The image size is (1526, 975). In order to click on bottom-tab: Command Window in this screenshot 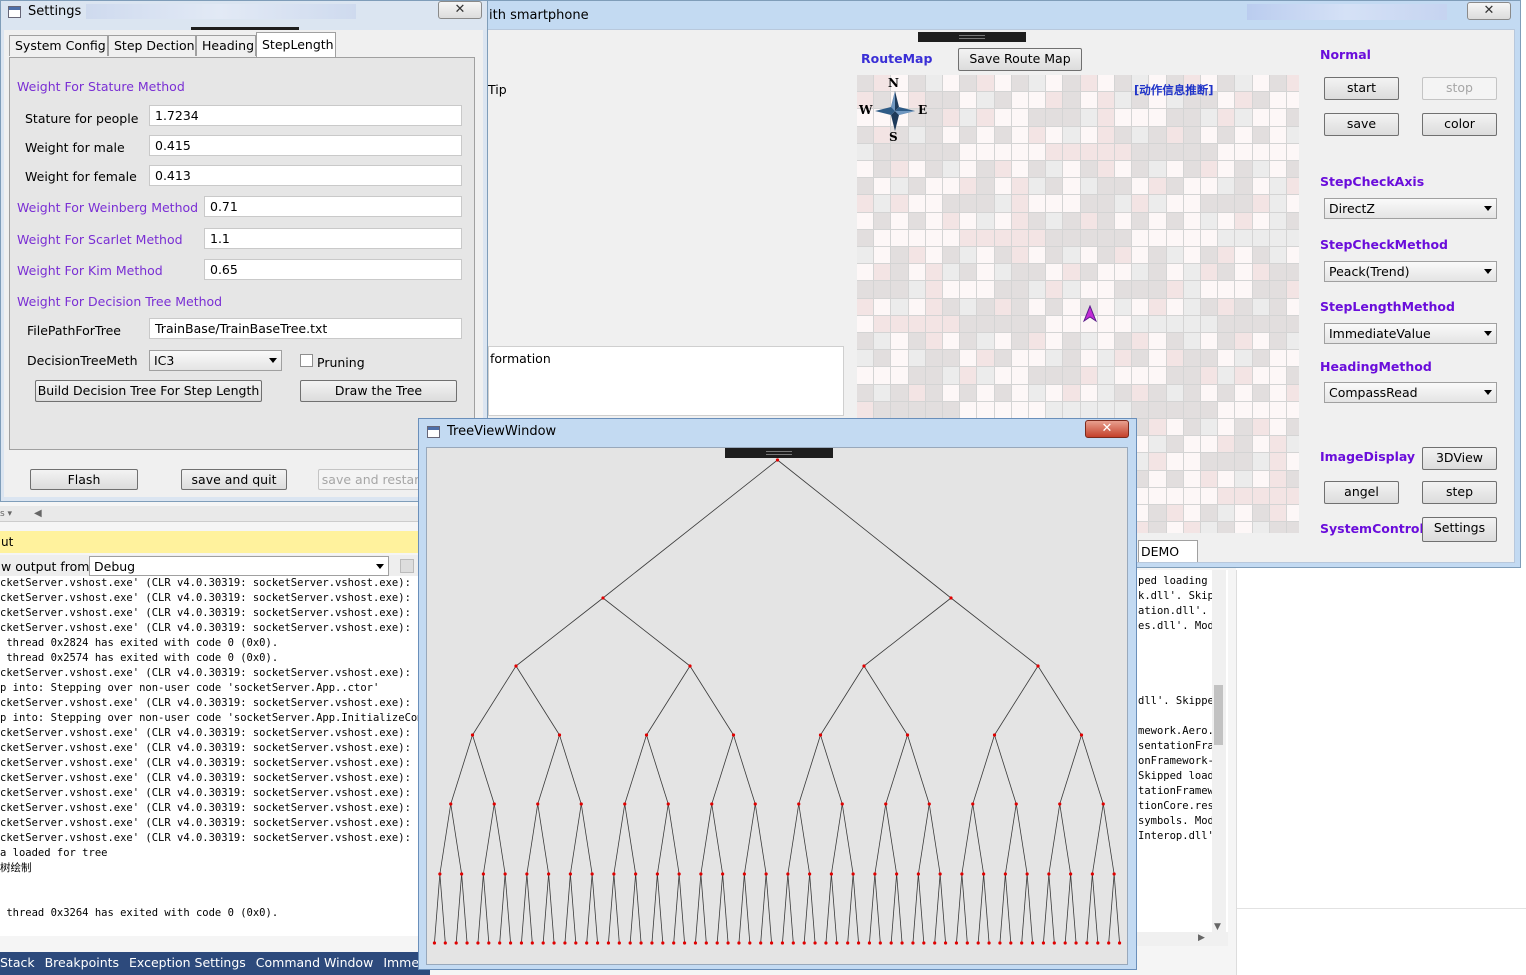, I will do `click(314, 962)`.